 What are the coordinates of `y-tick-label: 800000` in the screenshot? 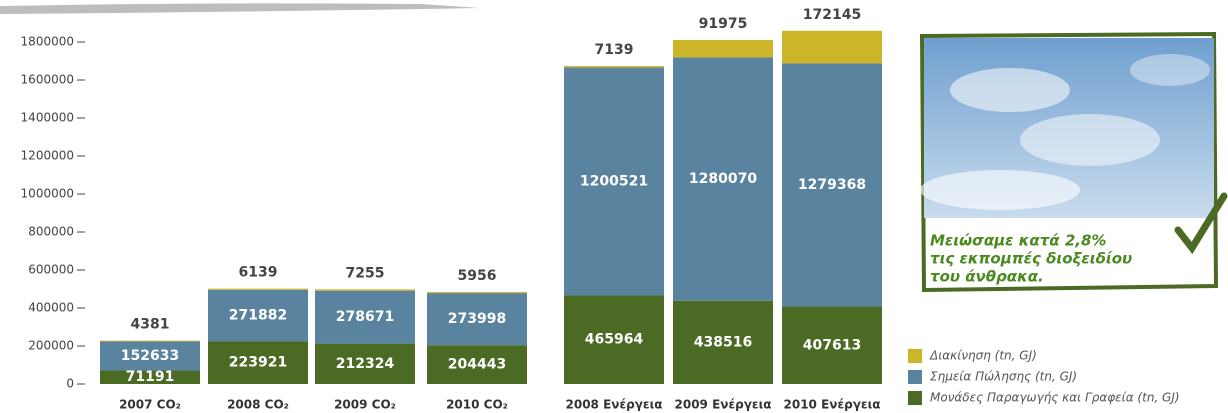 It's located at (51, 232).